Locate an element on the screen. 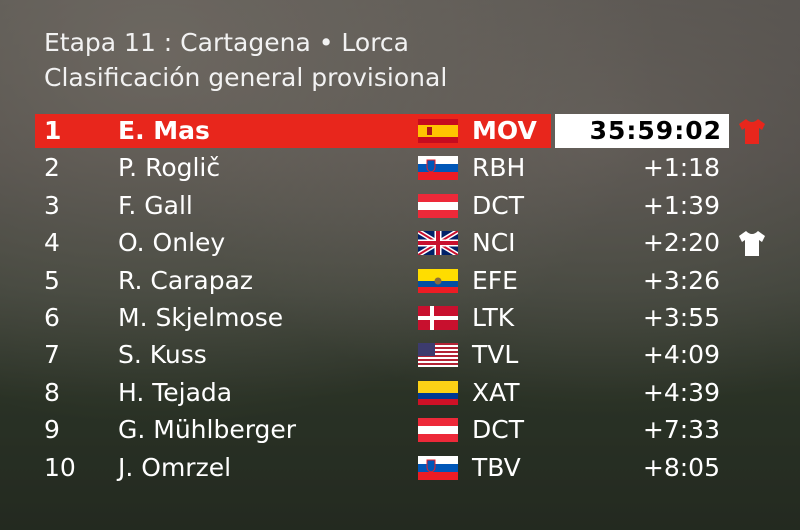 The image size is (800, 530). time-box is located at coordinates (642, 131).